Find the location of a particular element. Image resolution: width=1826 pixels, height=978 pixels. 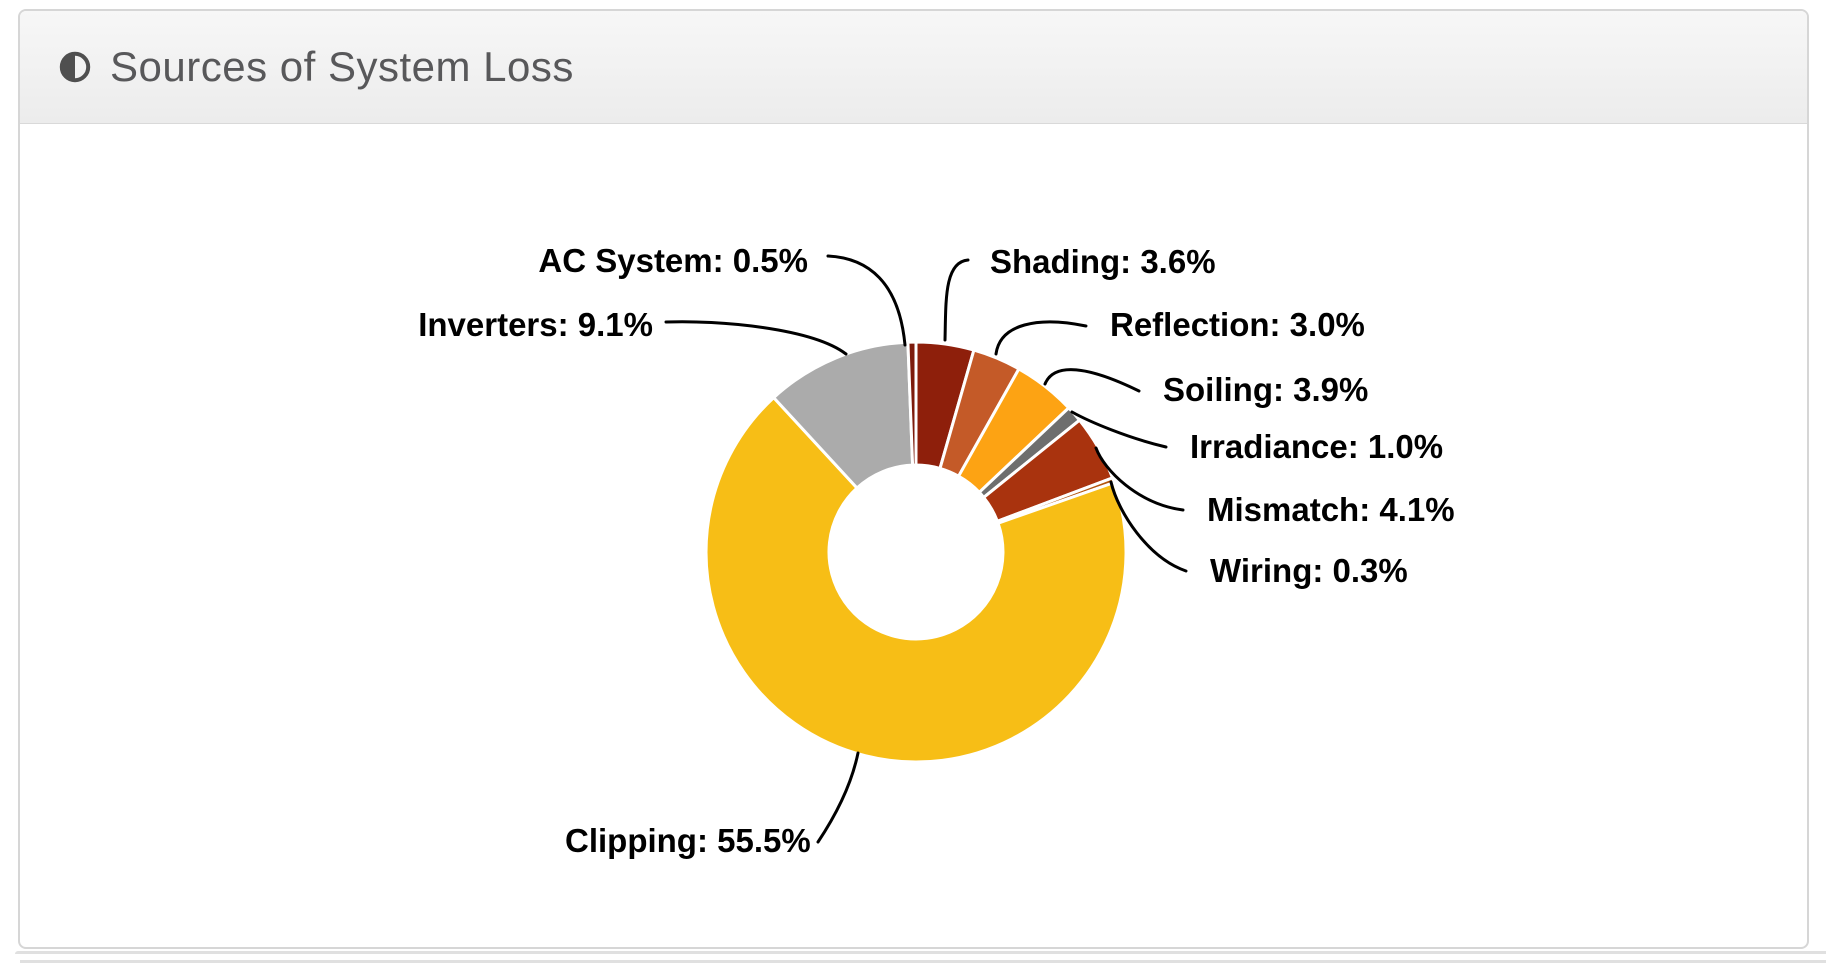

slice-label-shading: Shading: 3.6% is located at coordinates (1103, 261).